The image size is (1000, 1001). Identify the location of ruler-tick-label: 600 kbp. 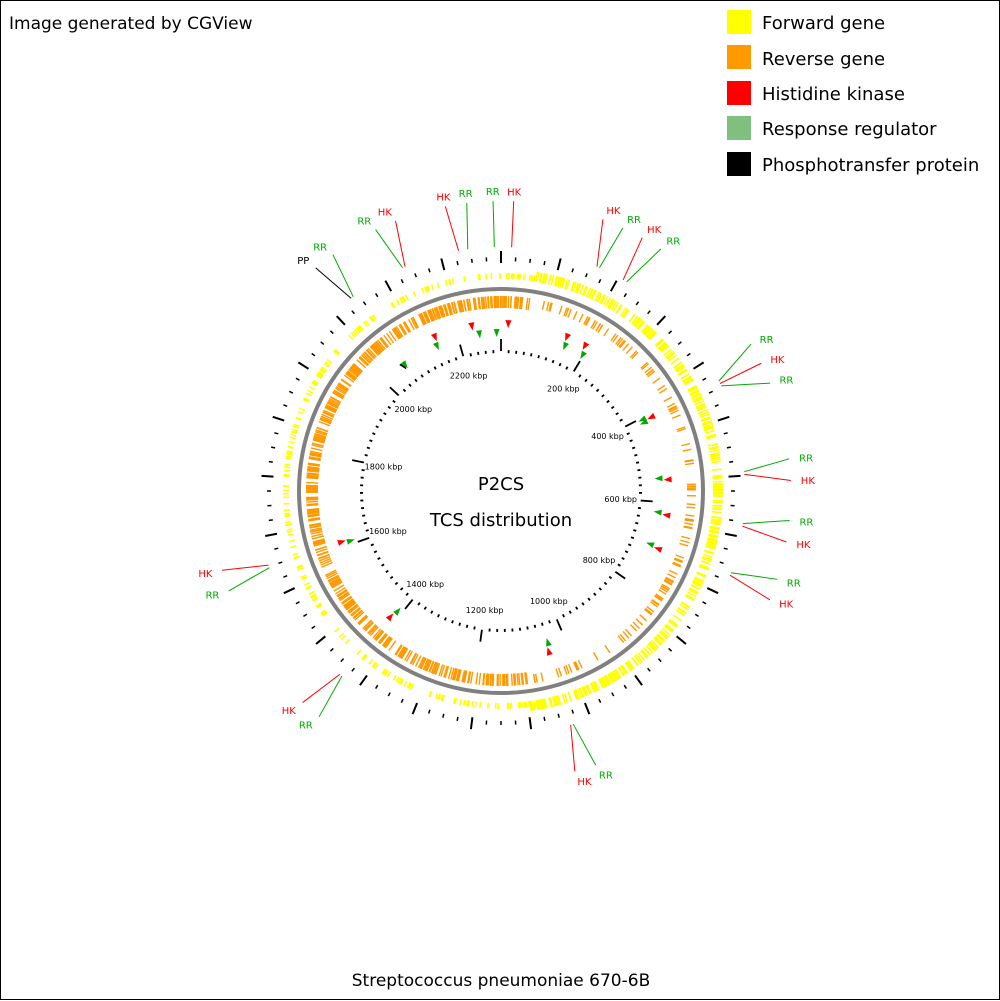
(620, 499).